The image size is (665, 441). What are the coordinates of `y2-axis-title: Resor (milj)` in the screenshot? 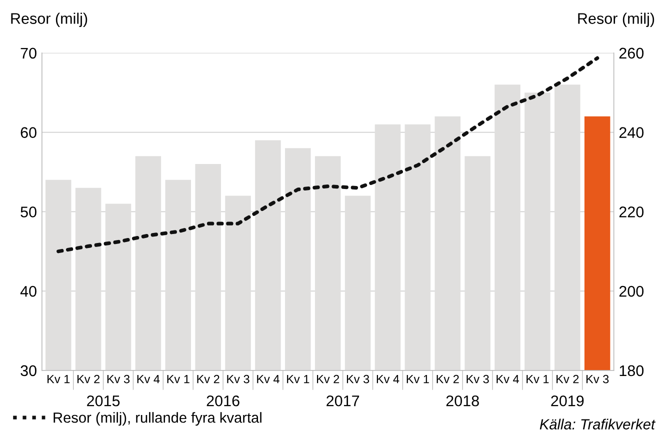 It's located at (616, 19).